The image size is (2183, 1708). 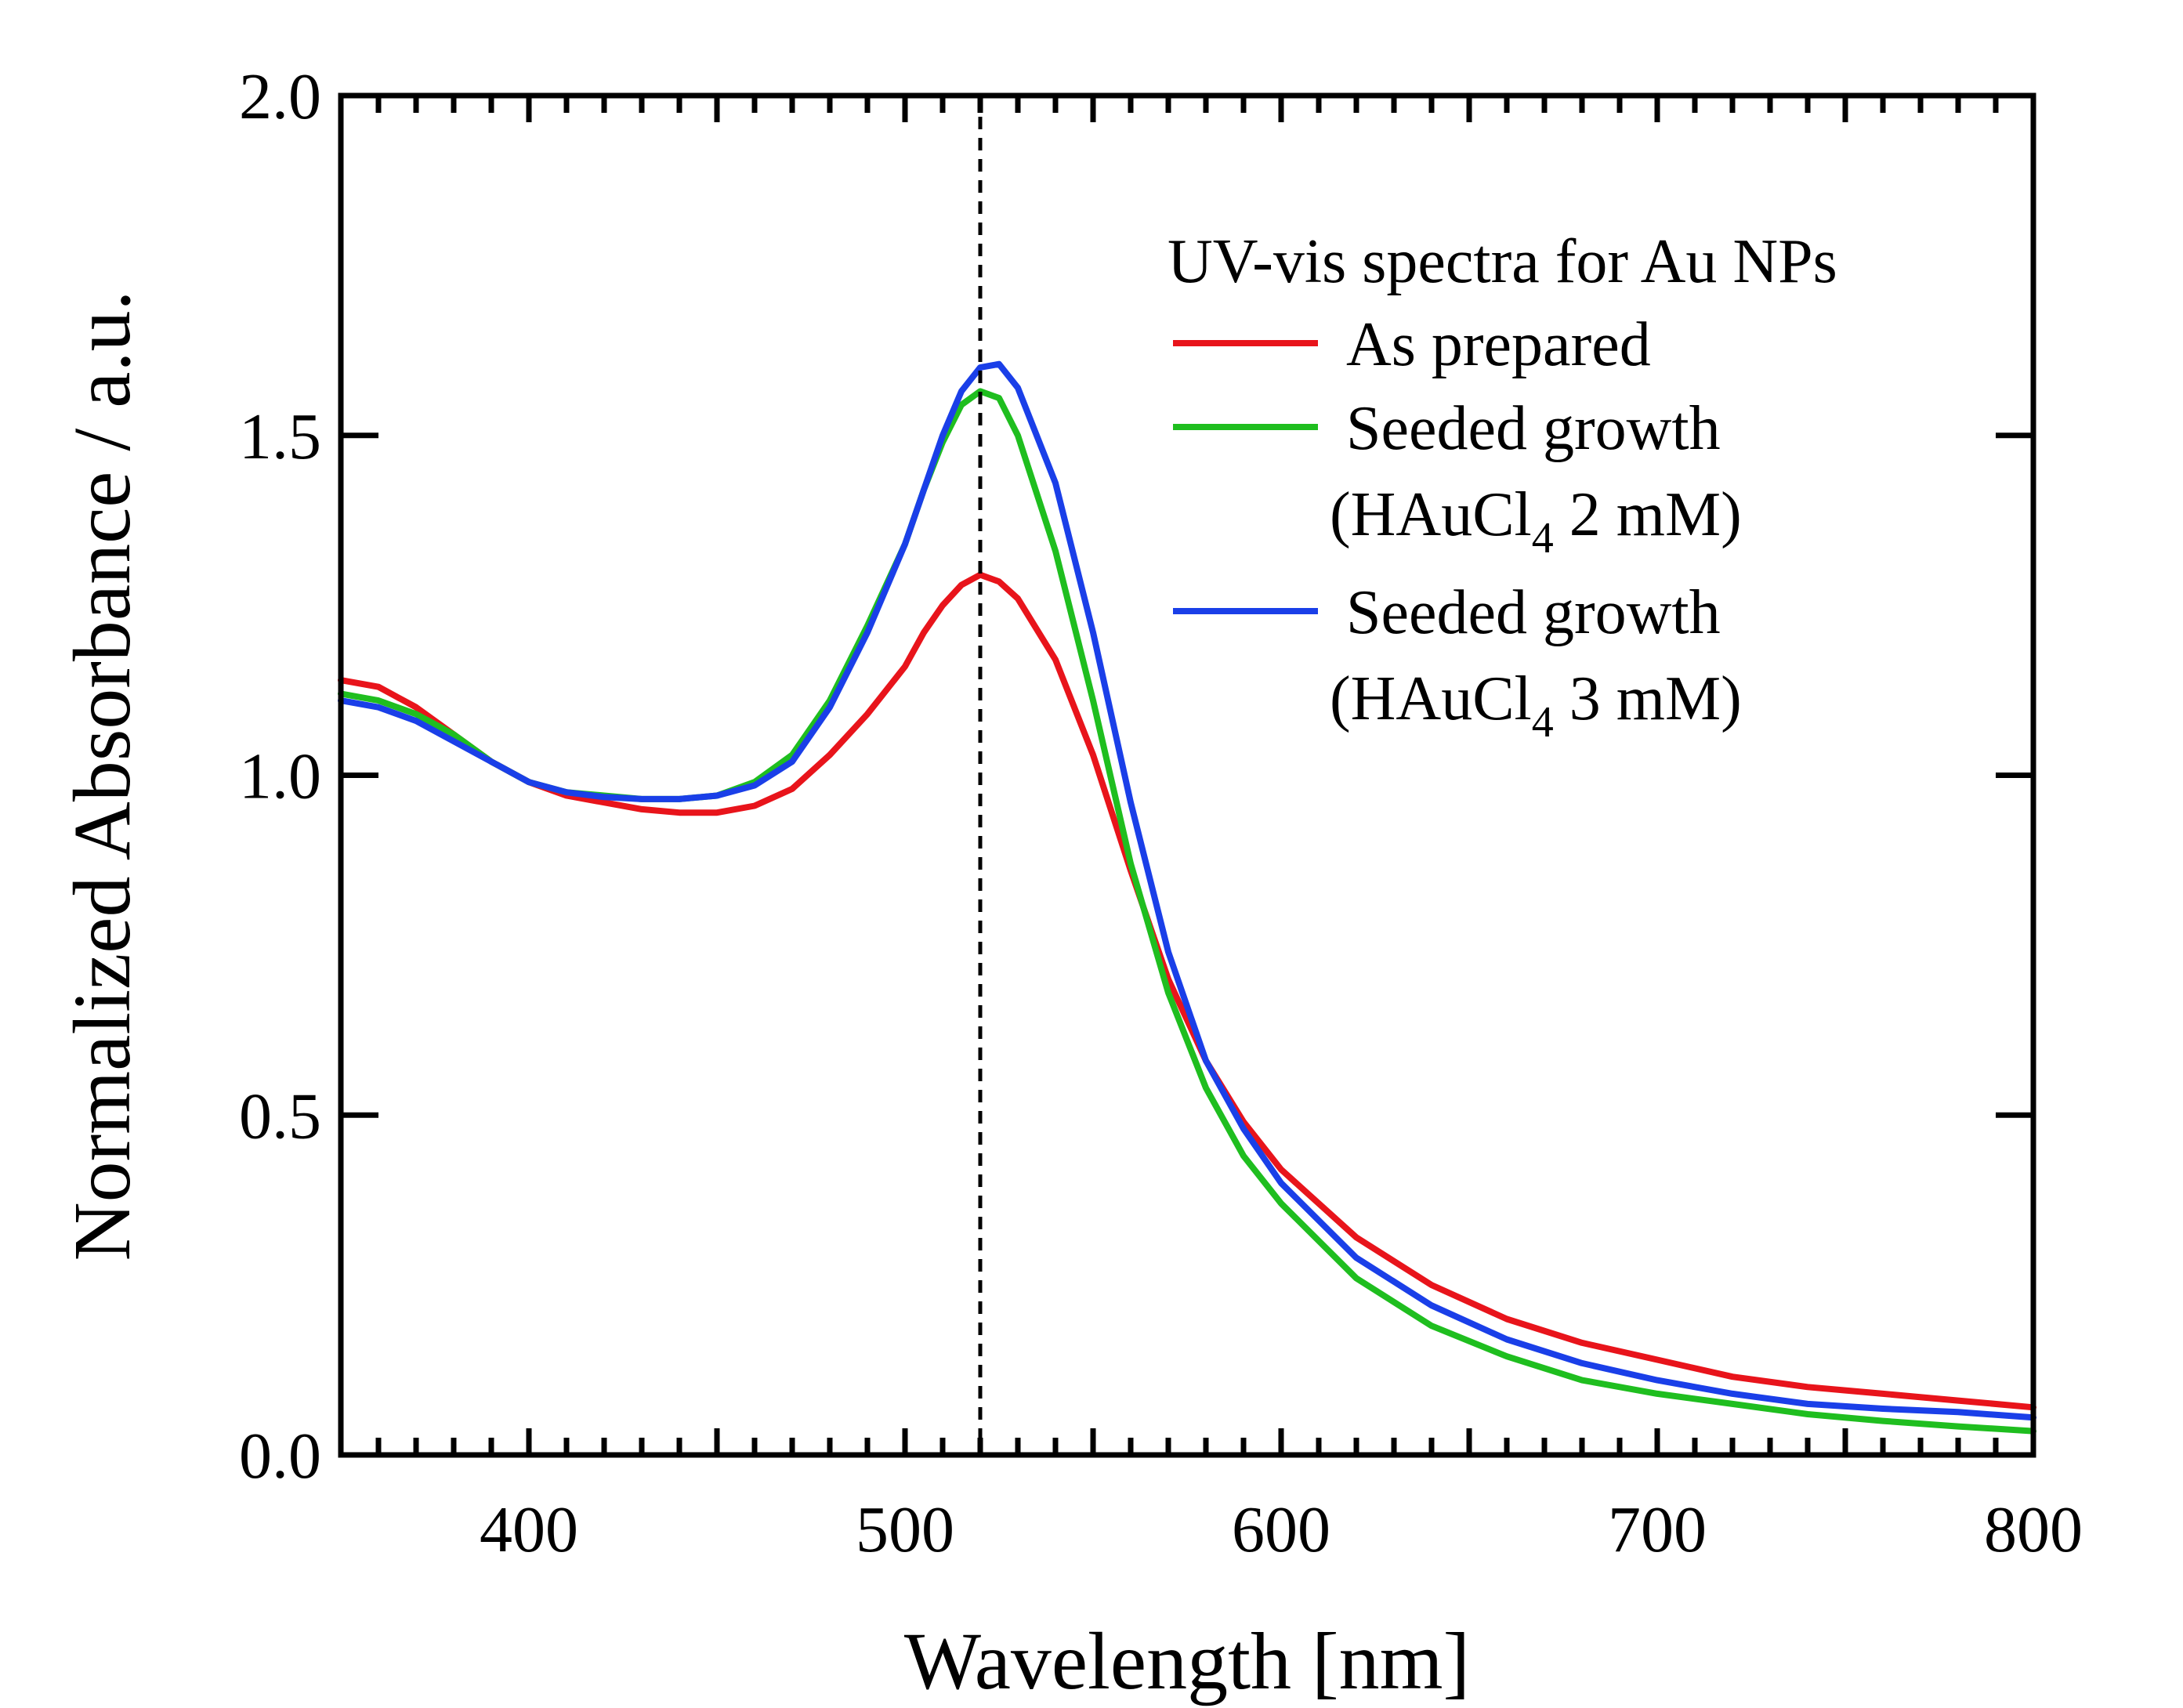 I want to click on y-tick-label: 1.5, so click(x=280, y=437).